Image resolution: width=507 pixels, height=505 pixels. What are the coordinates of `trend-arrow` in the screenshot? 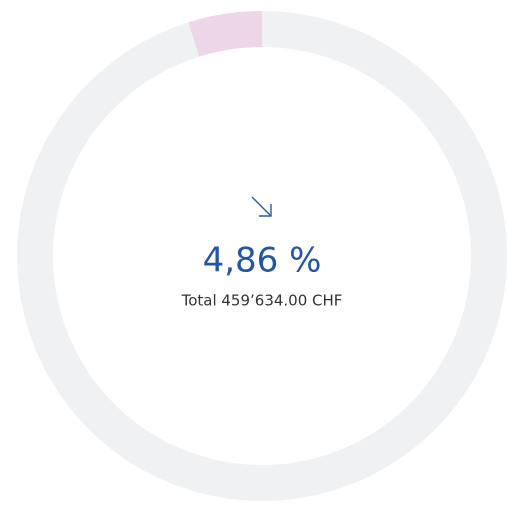 It's located at (261, 206).